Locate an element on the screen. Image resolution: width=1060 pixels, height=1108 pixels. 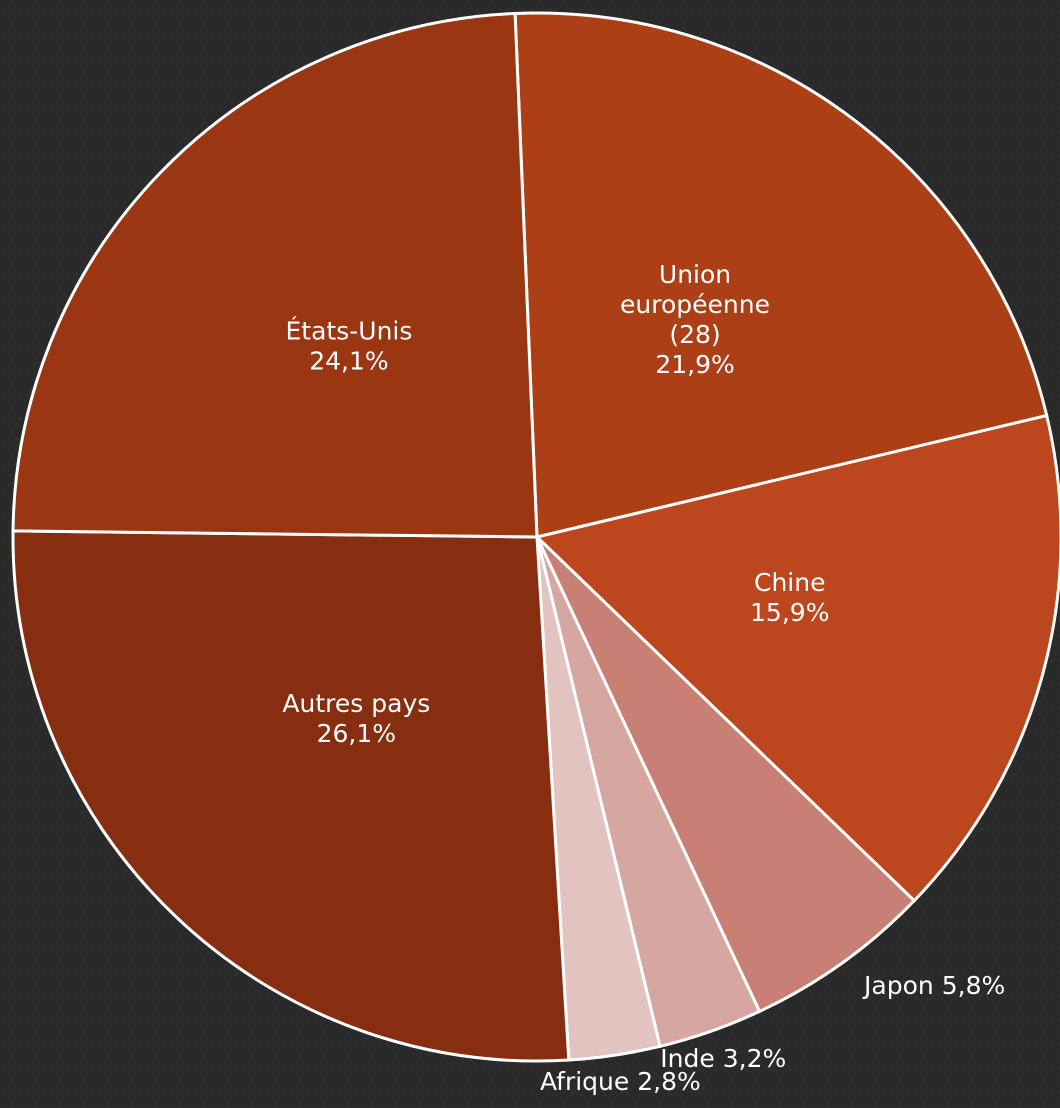
slice-label: Inde 3,2% is located at coordinates (723, 1058).